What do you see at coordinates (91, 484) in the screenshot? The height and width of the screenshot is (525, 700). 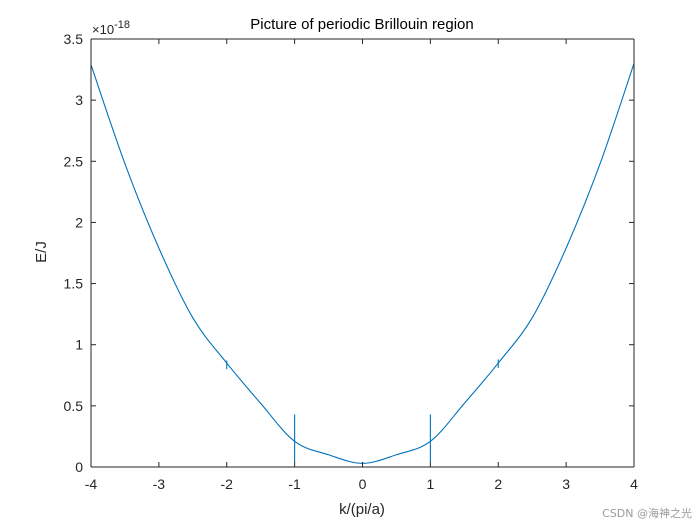 I see `x-tick-label: -4` at bounding box center [91, 484].